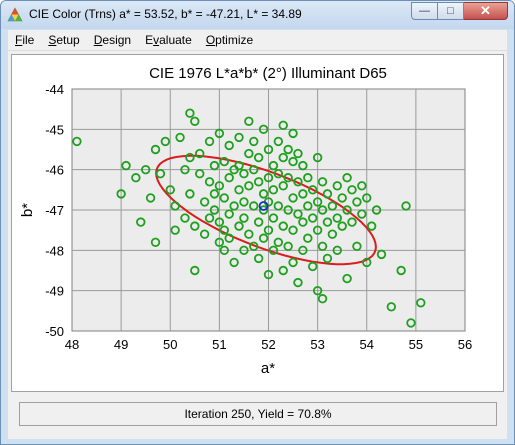 The width and height of the screenshot is (515, 445). What do you see at coordinates (54, 210) in the screenshot?
I see `y-axis-ticks: -44 -45 -46 -47 -48 -49 -50` at bounding box center [54, 210].